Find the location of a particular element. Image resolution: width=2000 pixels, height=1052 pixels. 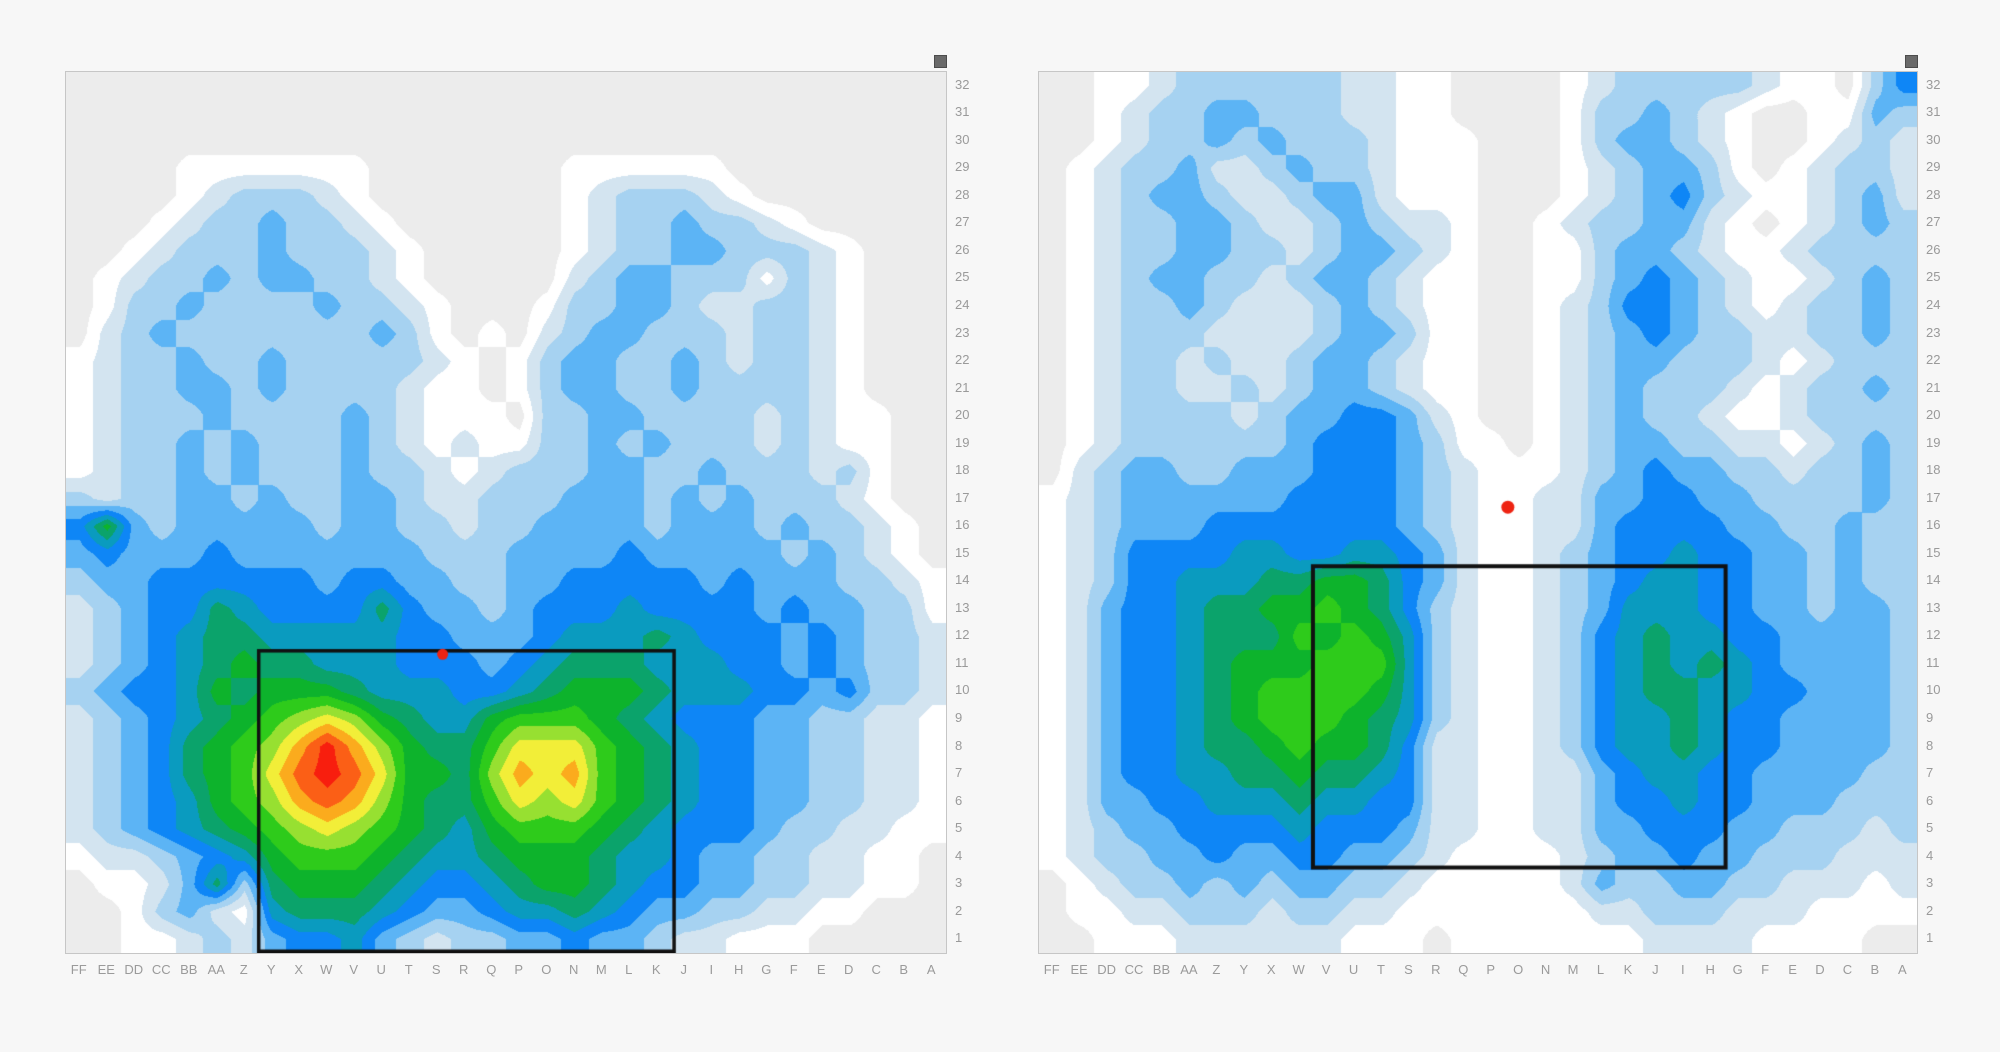

x-axis-tick-label: O is located at coordinates (546, 969).